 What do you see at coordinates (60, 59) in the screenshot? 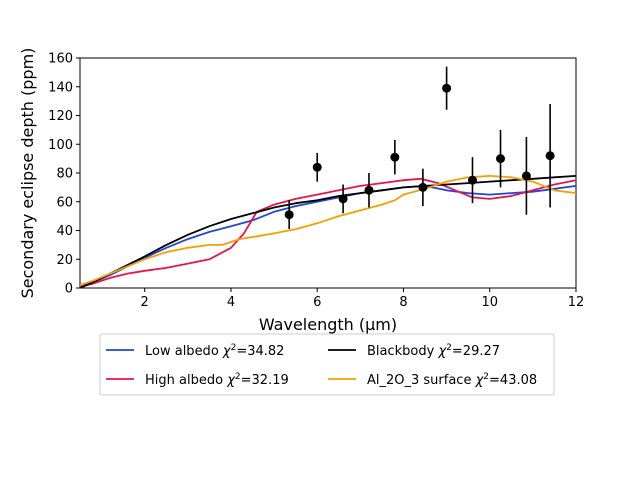
I see `y-tick-label: 160` at bounding box center [60, 59].